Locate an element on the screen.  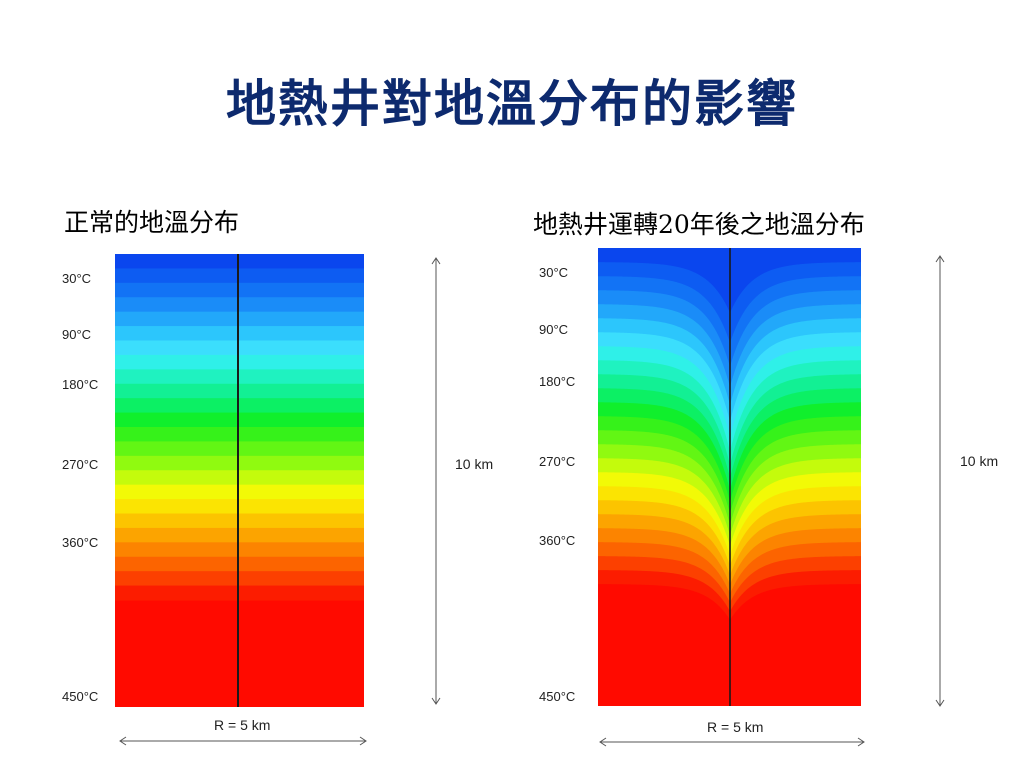
right-temp-label-450: 450°C is located at coordinates (557, 696).